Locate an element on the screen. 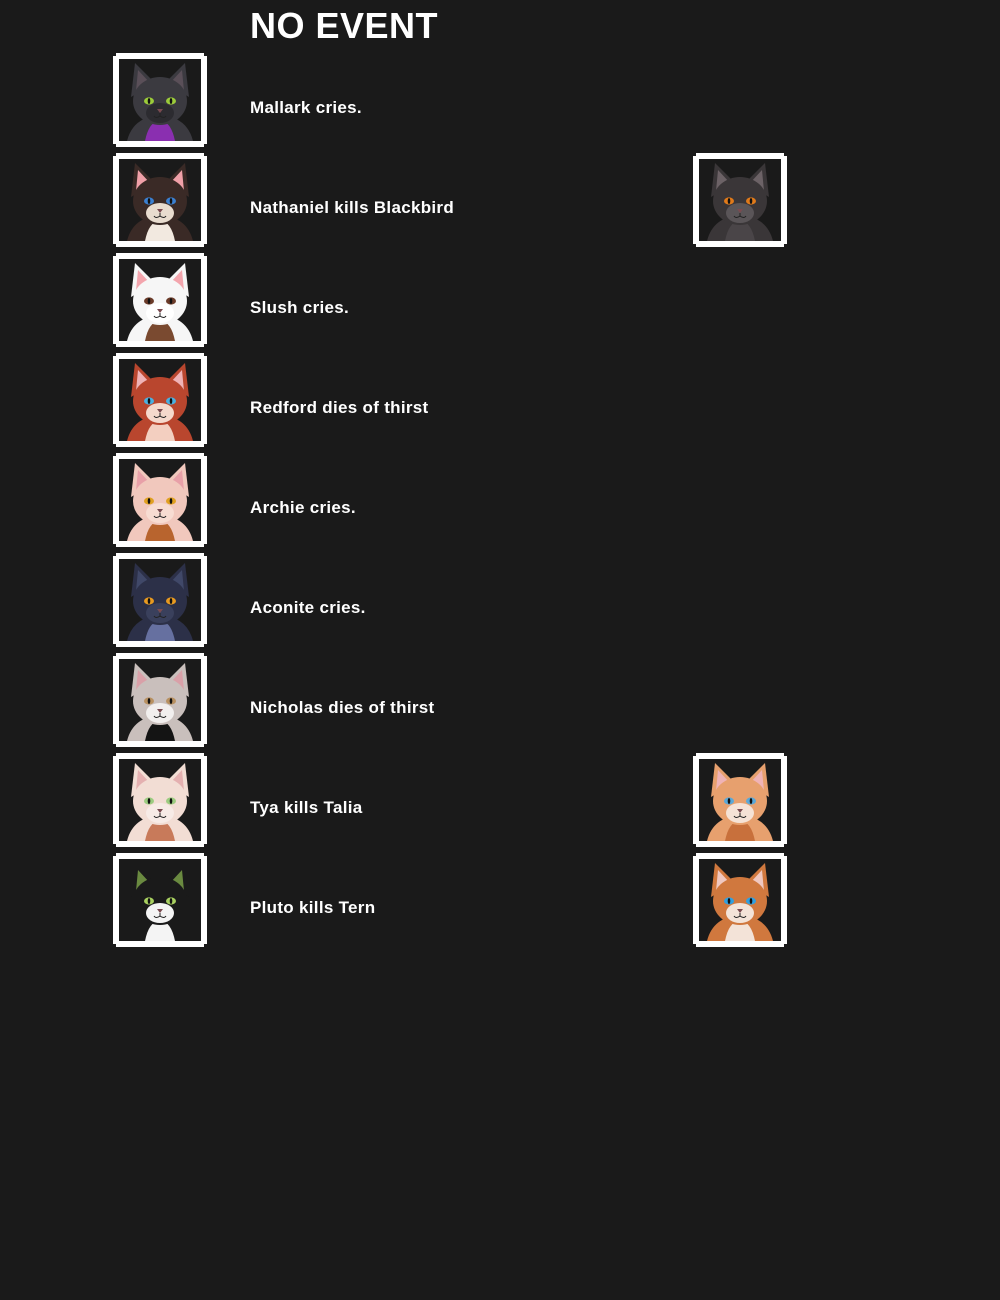 The width and height of the screenshot is (1000, 1300). event-row: Archie cries. is located at coordinates (500, 502).